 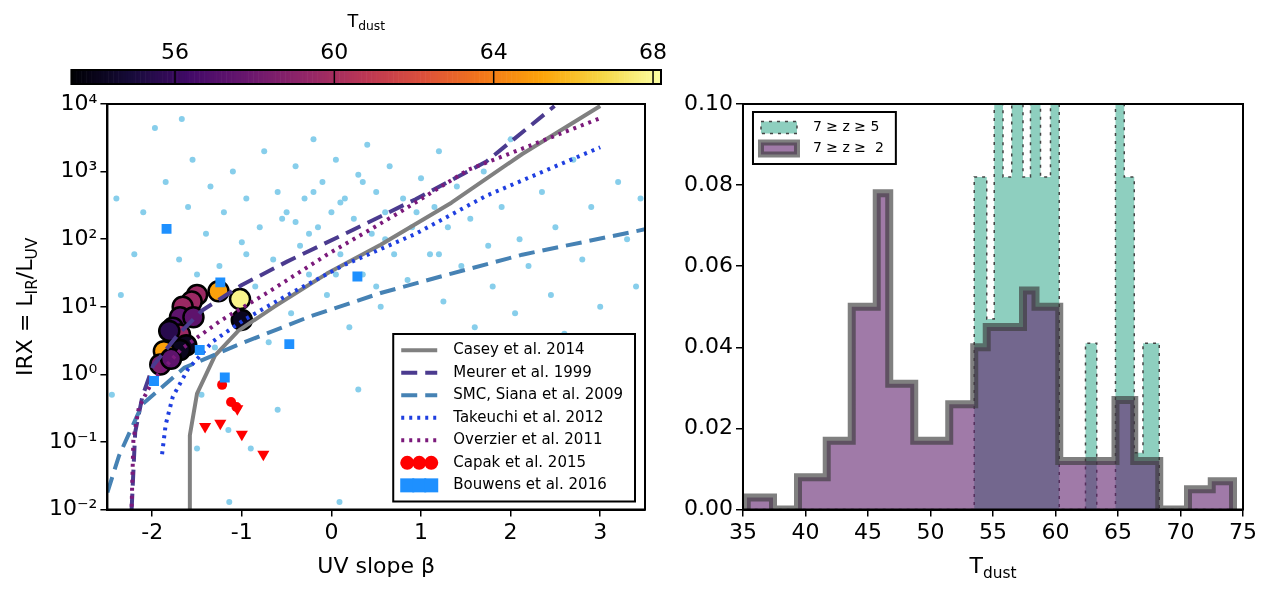 I want to click on y-tick-label: 0.04, so click(x=708, y=346).